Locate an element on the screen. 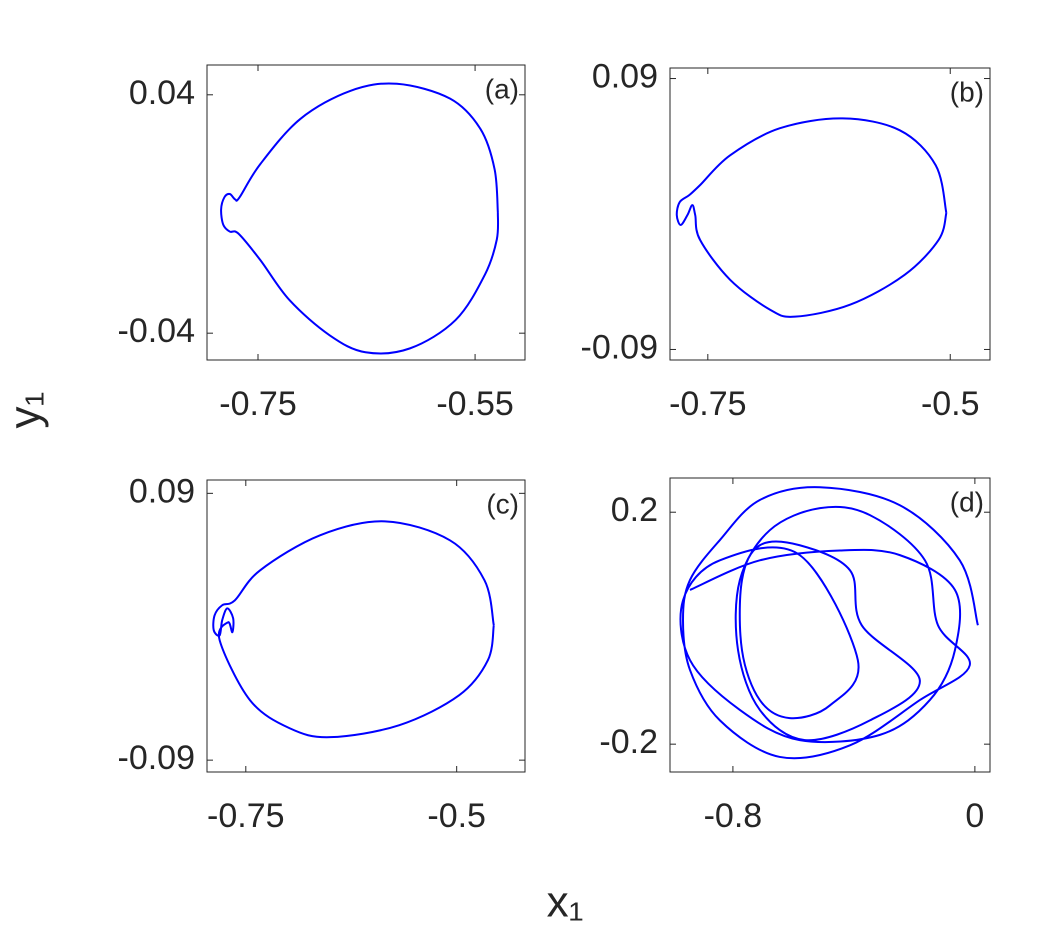  x-tick-label: -0.8 is located at coordinates (733, 816).